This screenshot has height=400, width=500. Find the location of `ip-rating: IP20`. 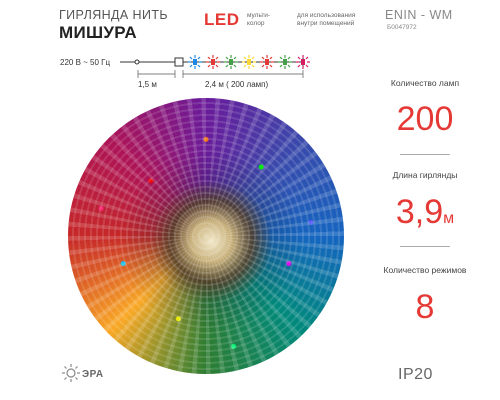

ip-rating: IP20 is located at coordinates (415, 374).